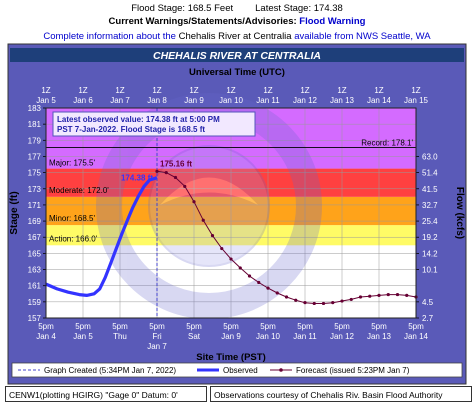 The height and width of the screenshot is (405, 474). Describe the element at coordinates (305, 100) in the screenshot. I see `top-tick-date: Jan 12` at that location.